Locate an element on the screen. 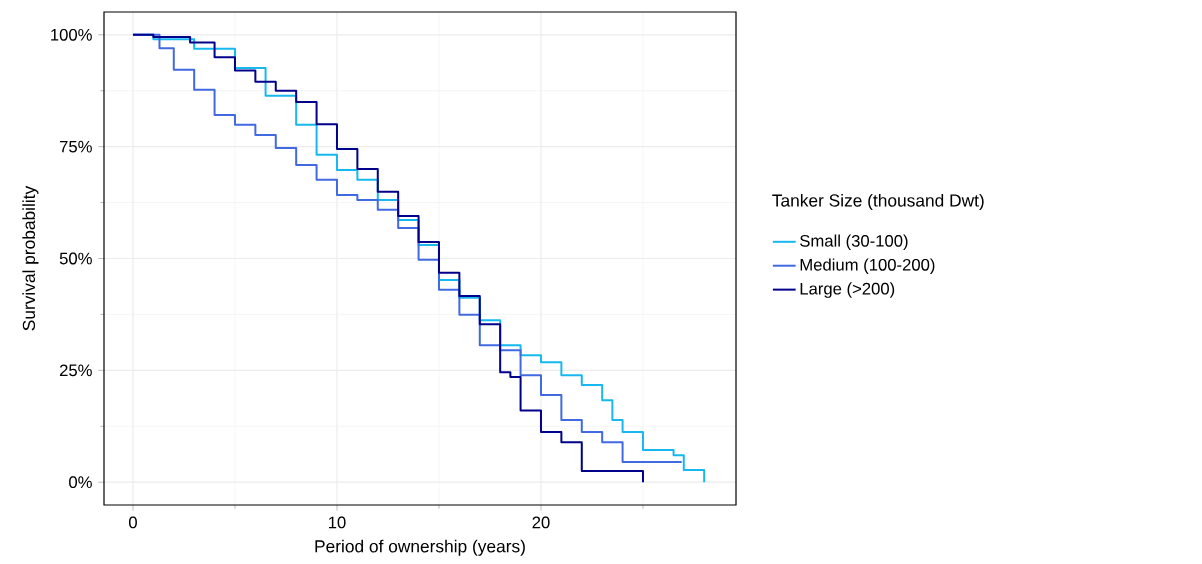  legend-label: Small (30-100) is located at coordinates (854, 242).